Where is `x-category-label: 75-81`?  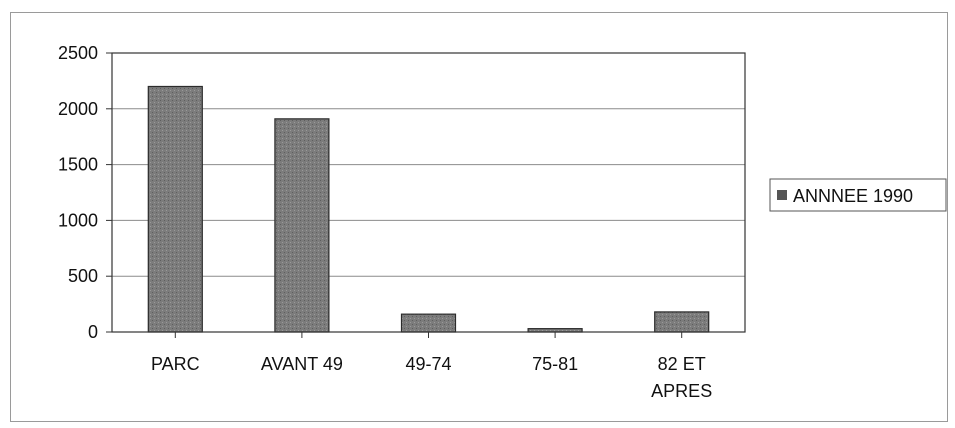 x-category-label: 75-81 is located at coordinates (555, 364).